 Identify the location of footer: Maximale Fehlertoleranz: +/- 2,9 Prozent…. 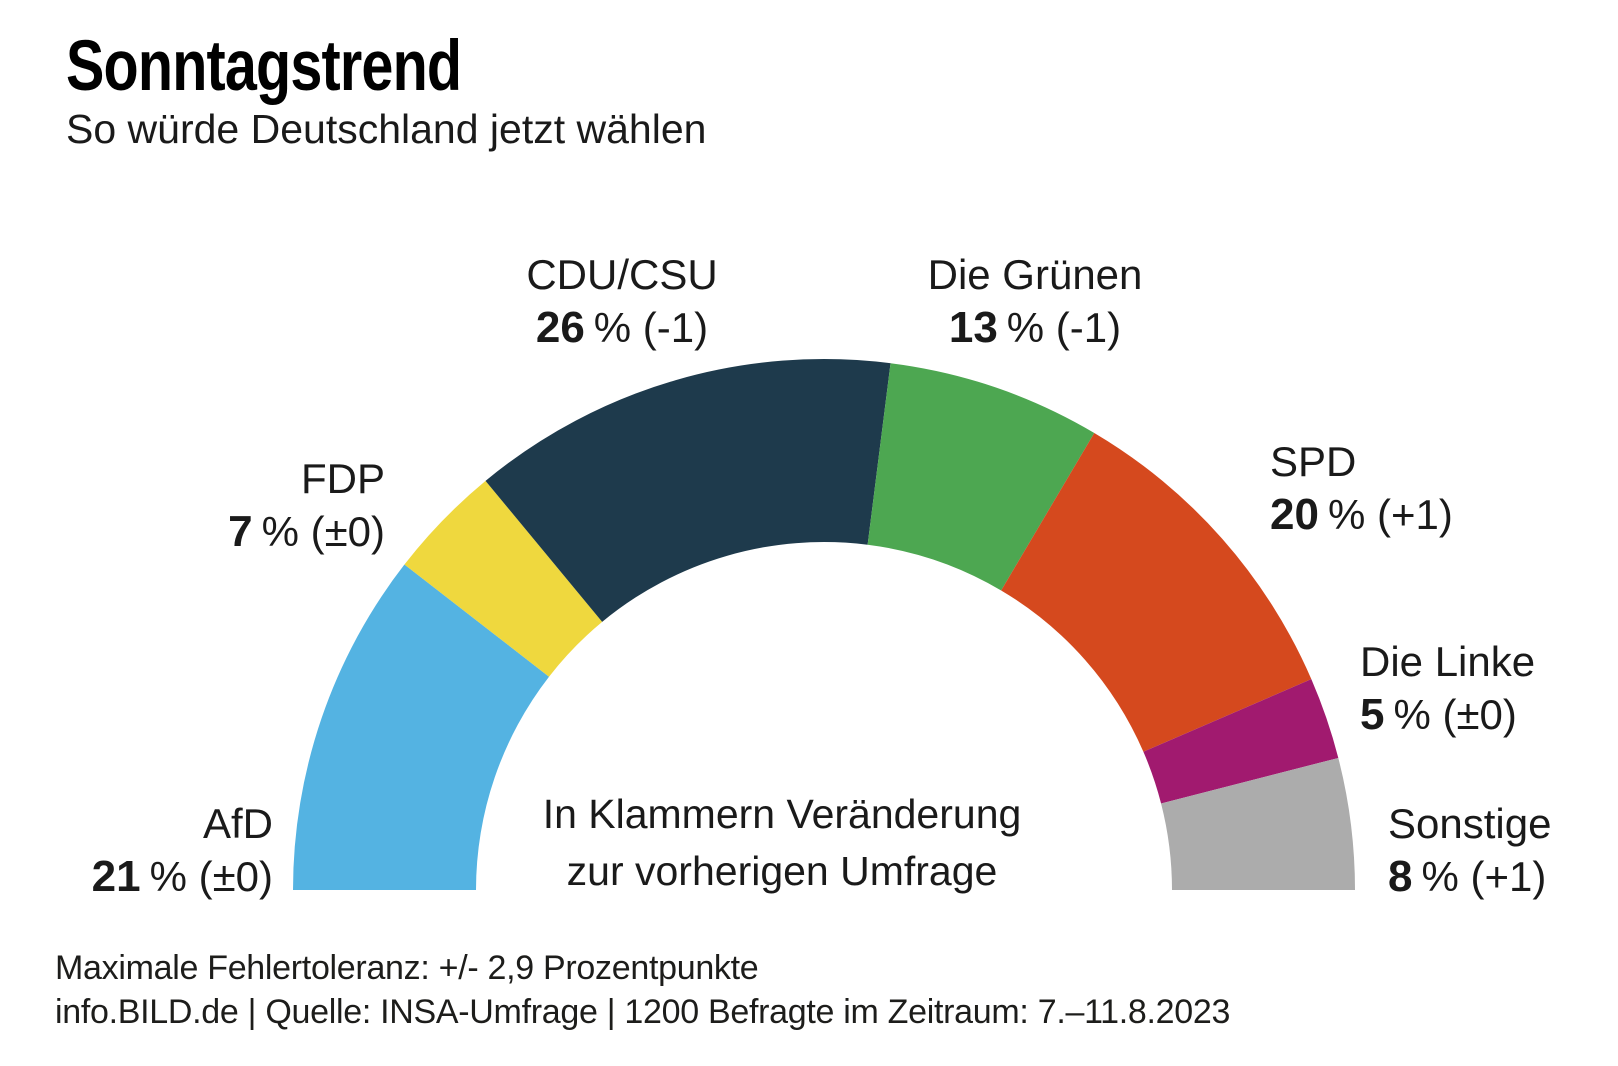
(642, 990).